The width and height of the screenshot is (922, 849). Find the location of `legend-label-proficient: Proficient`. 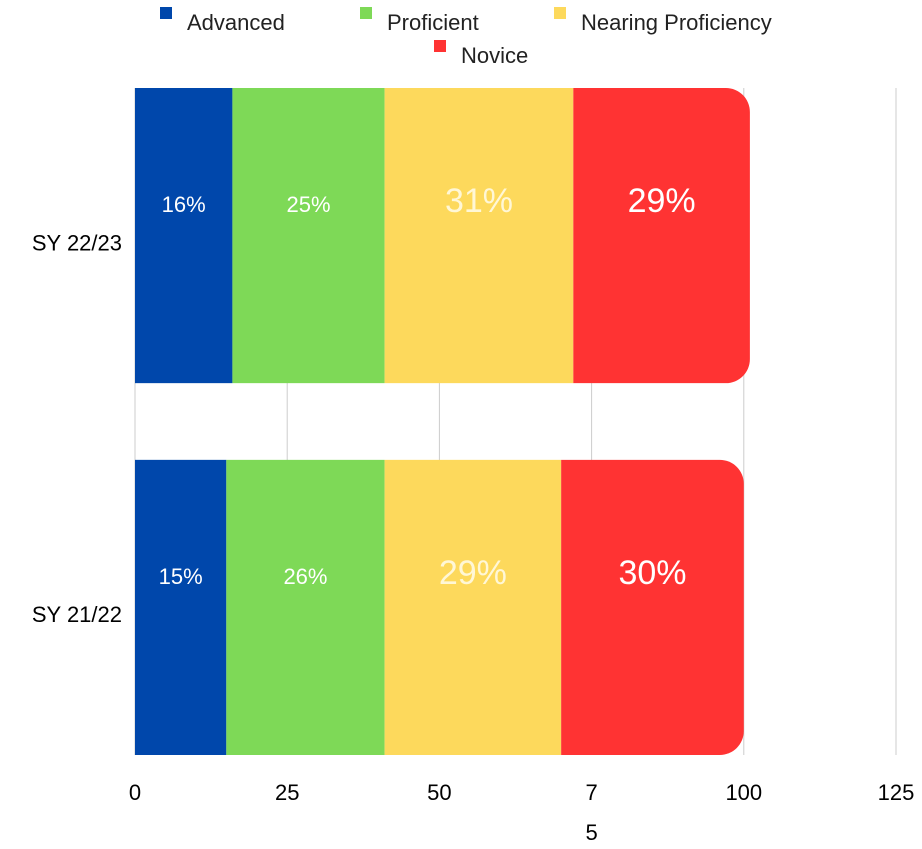

legend-label-proficient: Proficient is located at coordinates (433, 22).